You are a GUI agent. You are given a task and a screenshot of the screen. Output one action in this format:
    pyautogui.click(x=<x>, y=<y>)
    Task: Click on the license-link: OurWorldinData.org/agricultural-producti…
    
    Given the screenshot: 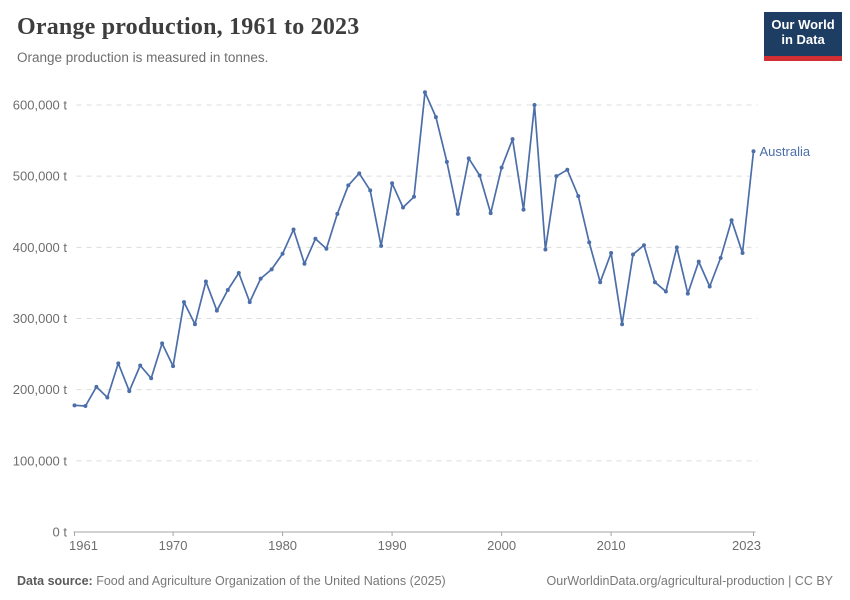 What is the action you would take?
    pyautogui.click(x=689, y=581)
    